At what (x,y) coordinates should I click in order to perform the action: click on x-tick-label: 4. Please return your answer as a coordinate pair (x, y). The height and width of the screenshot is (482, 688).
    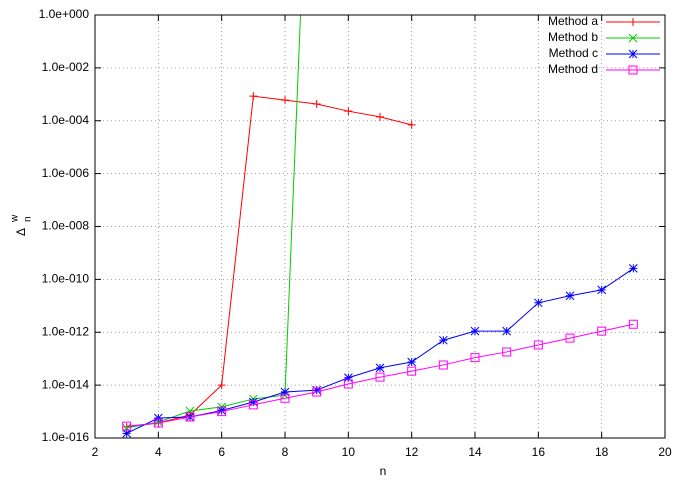
    Looking at the image, I should click on (158, 452).